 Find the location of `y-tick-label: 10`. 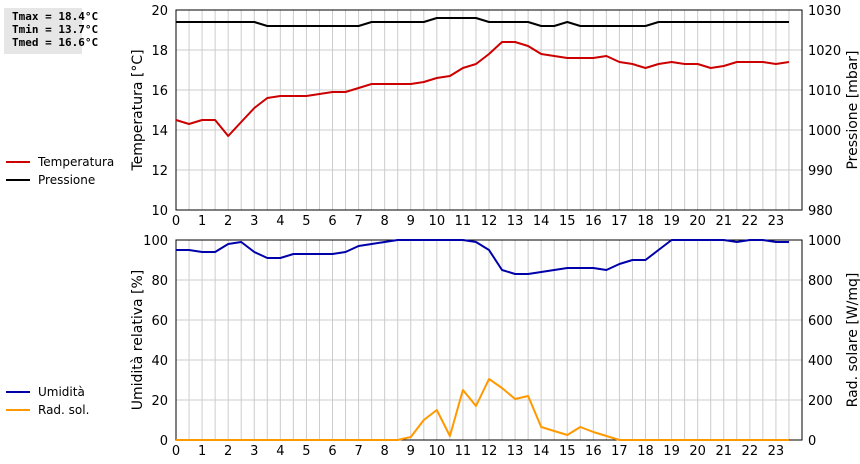

y-tick-label: 10 is located at coordinates (159, 211).